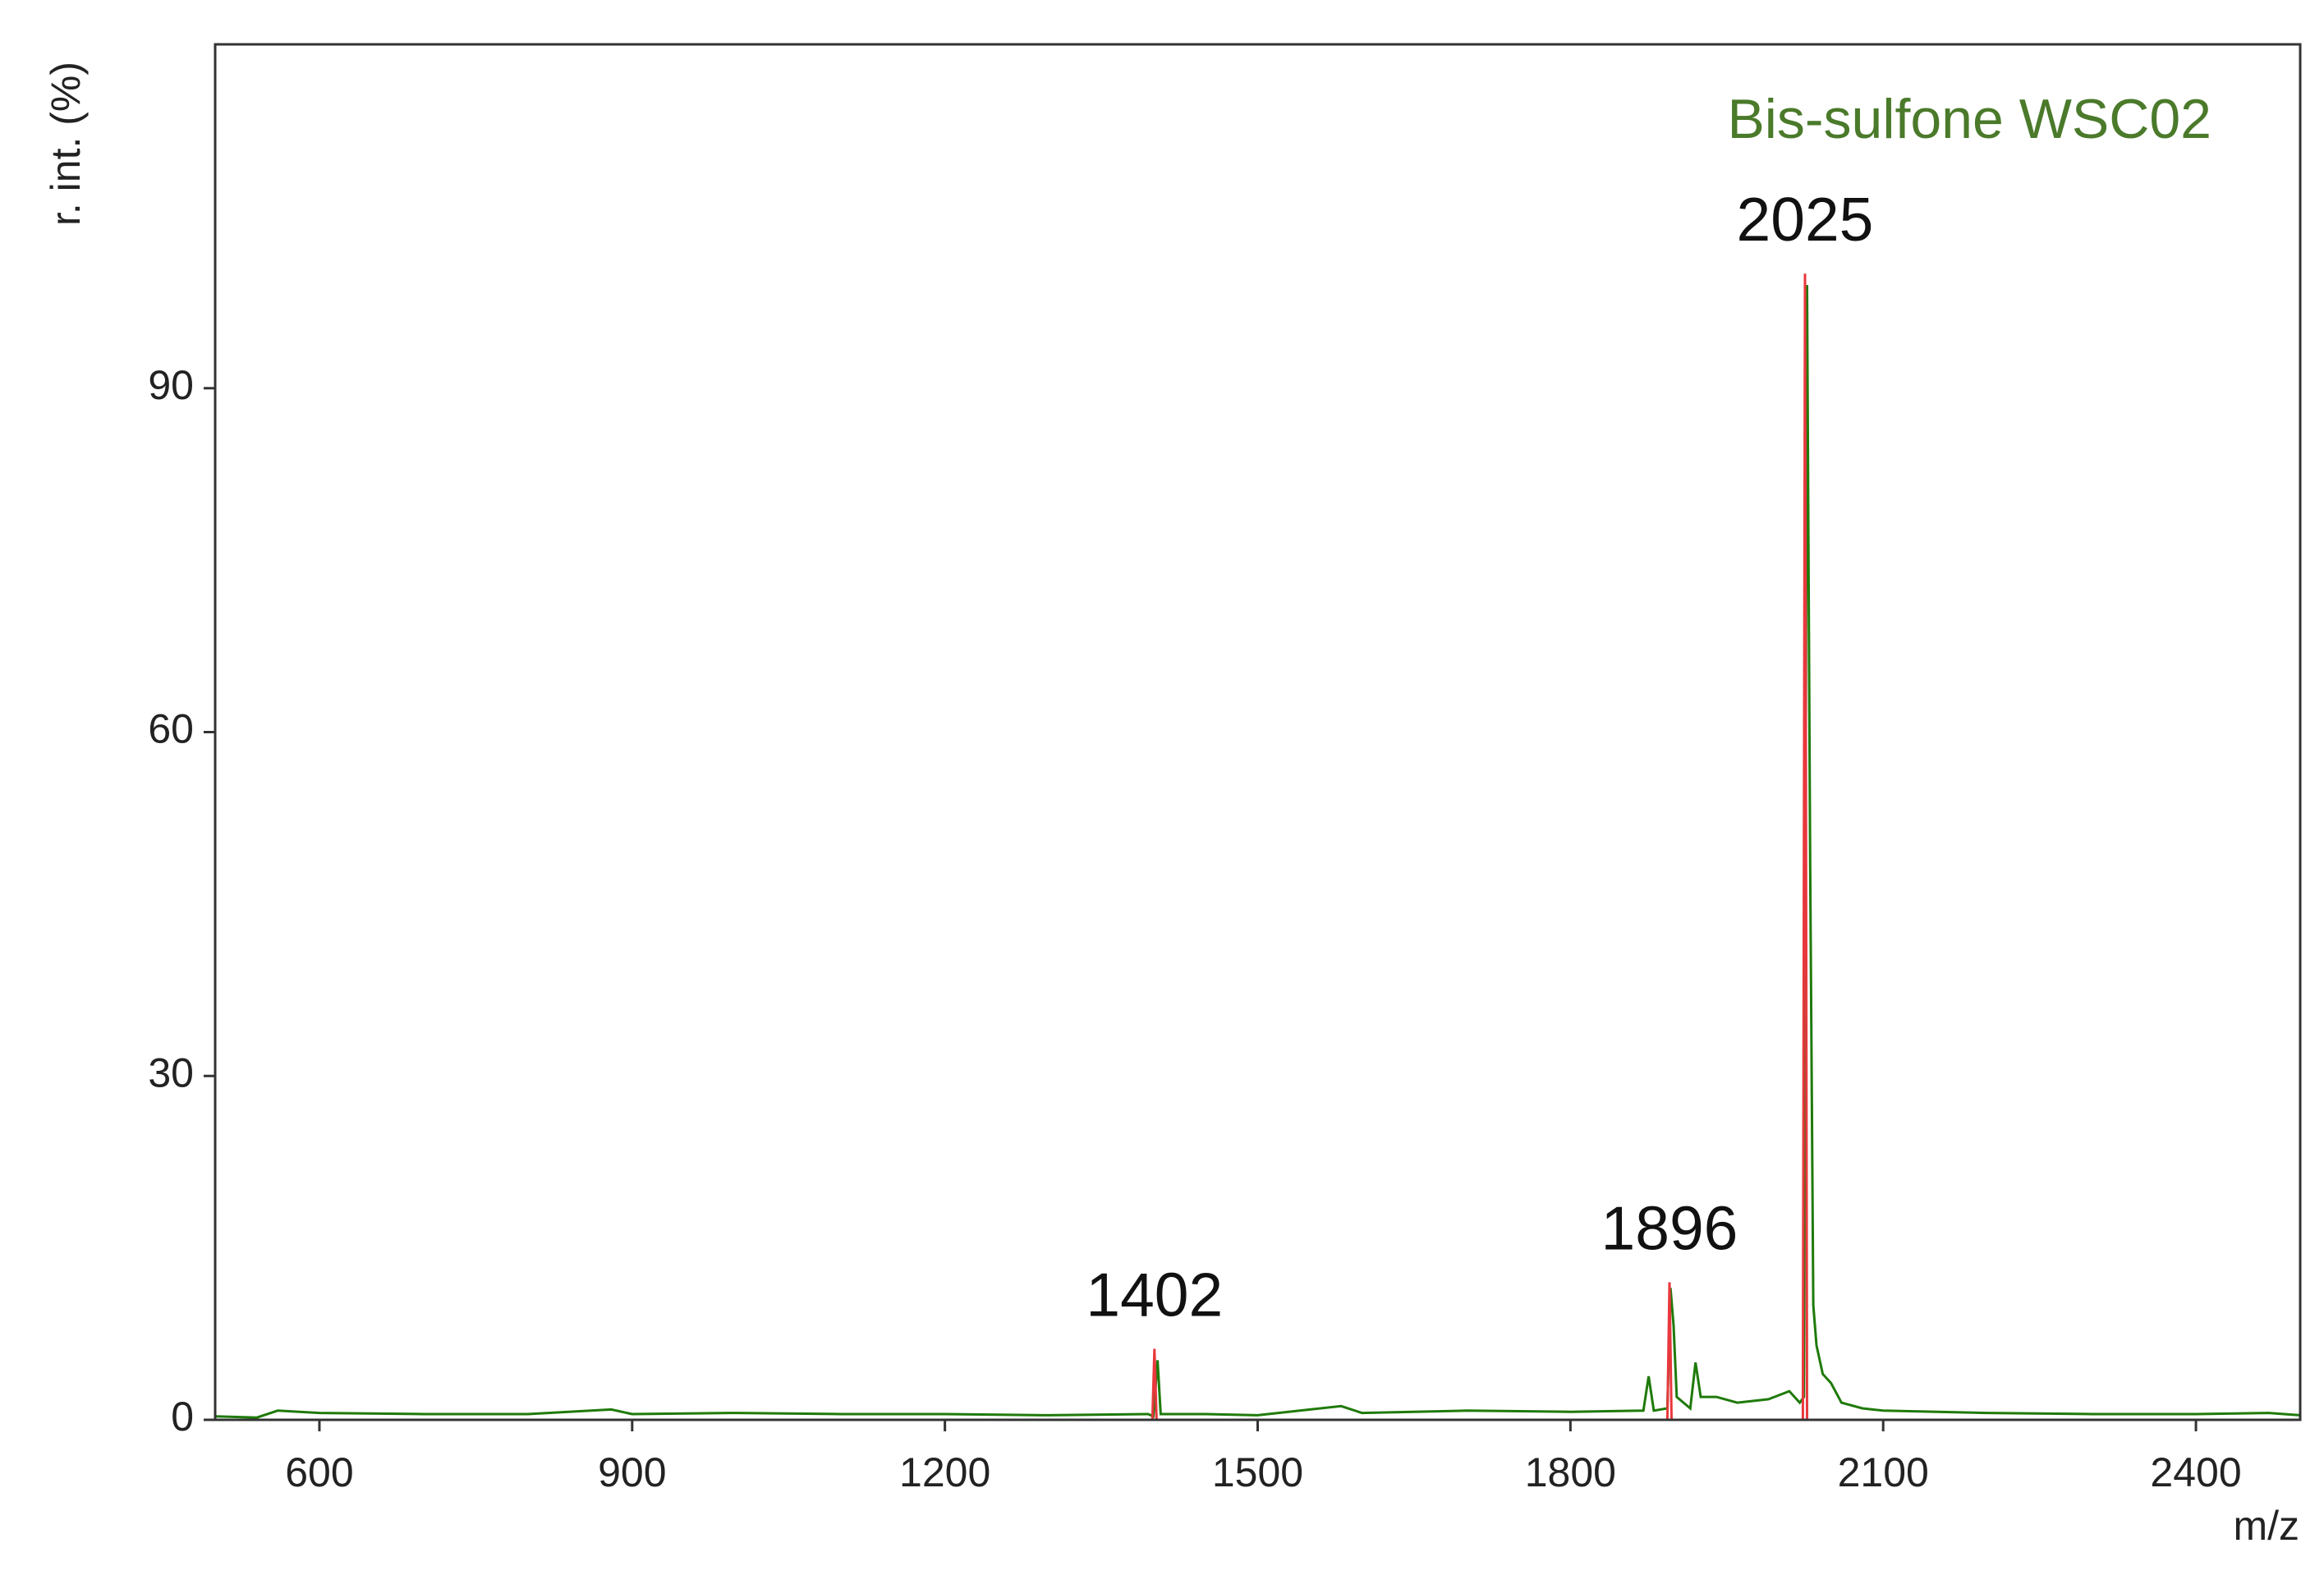  I want to click on peak-label: 1402, so click(1154, 1294).